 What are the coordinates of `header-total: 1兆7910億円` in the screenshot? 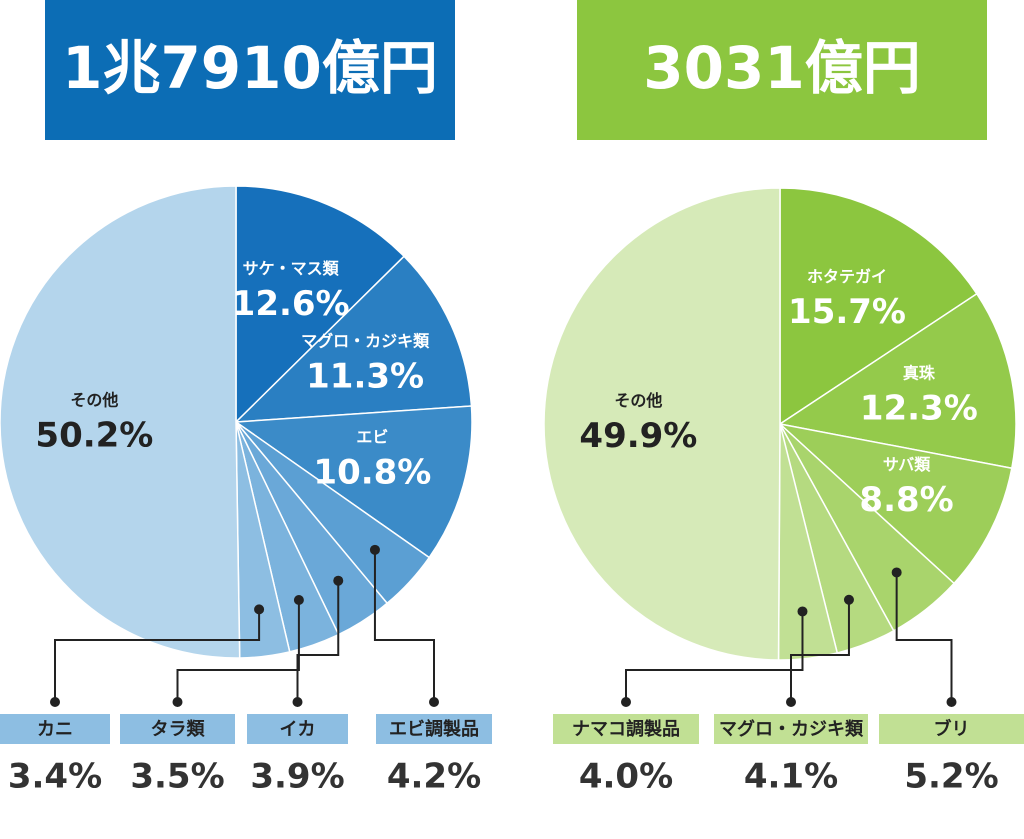 It's located at (250, 68).